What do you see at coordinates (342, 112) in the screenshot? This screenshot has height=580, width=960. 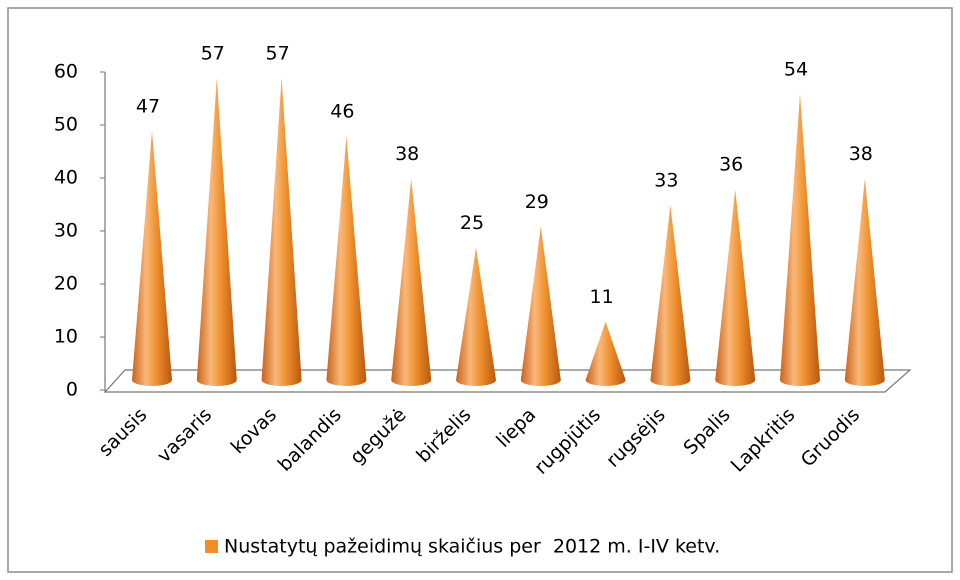 I see `value-label: 46` at bounding box center [342, 112].